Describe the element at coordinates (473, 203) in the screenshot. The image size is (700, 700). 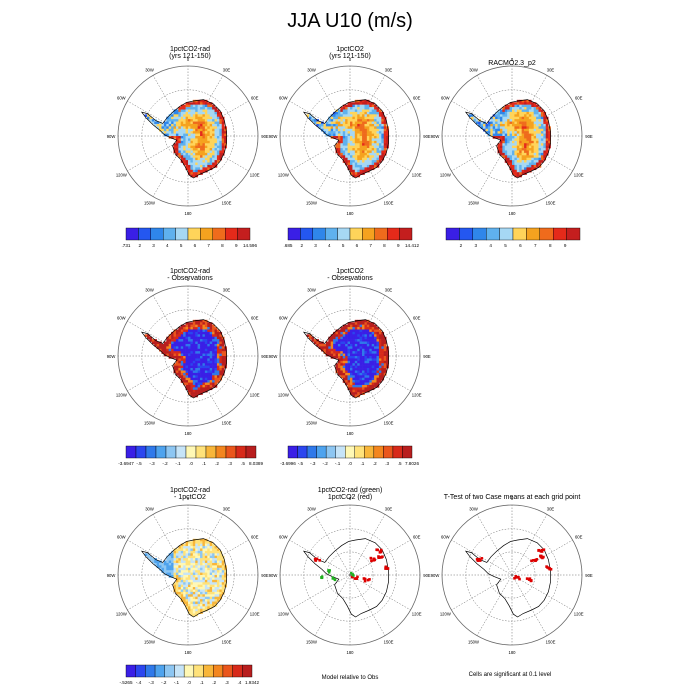
I see `longitude-label: 150W` at that location.